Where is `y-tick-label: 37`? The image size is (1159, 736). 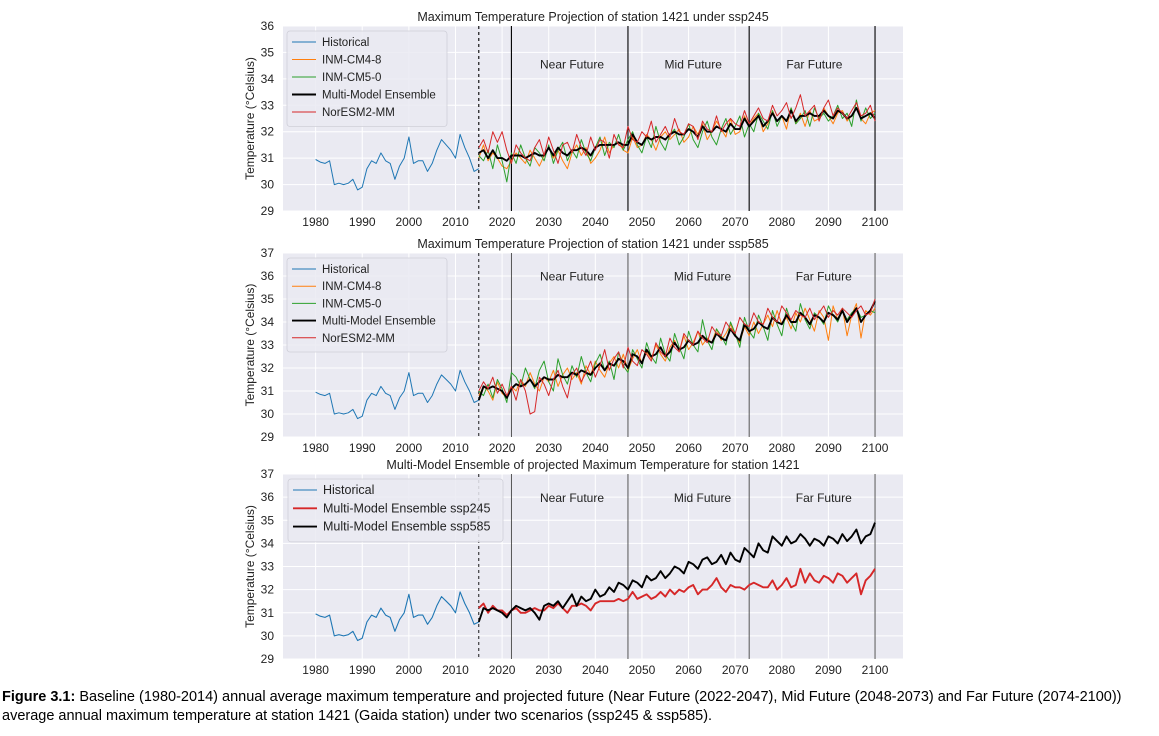 y-tick-label: 37 is located at coordinates (268, 253).